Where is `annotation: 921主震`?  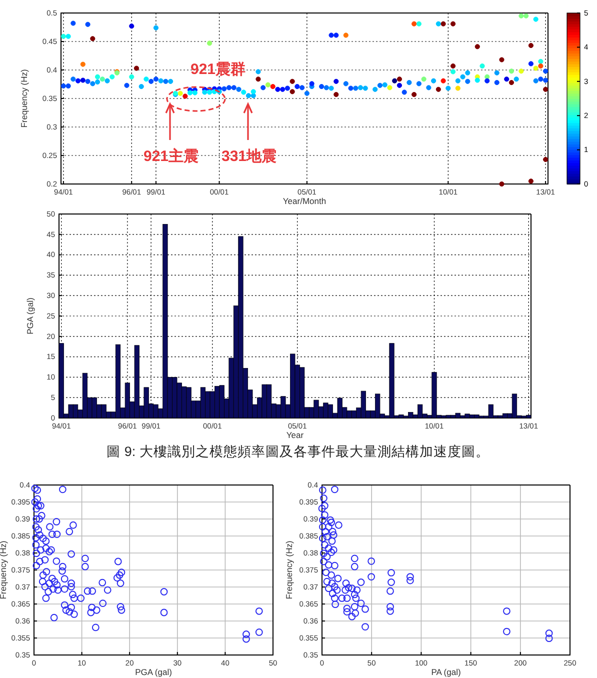
annotation: 921主震 is located at coordinates (171, 156).